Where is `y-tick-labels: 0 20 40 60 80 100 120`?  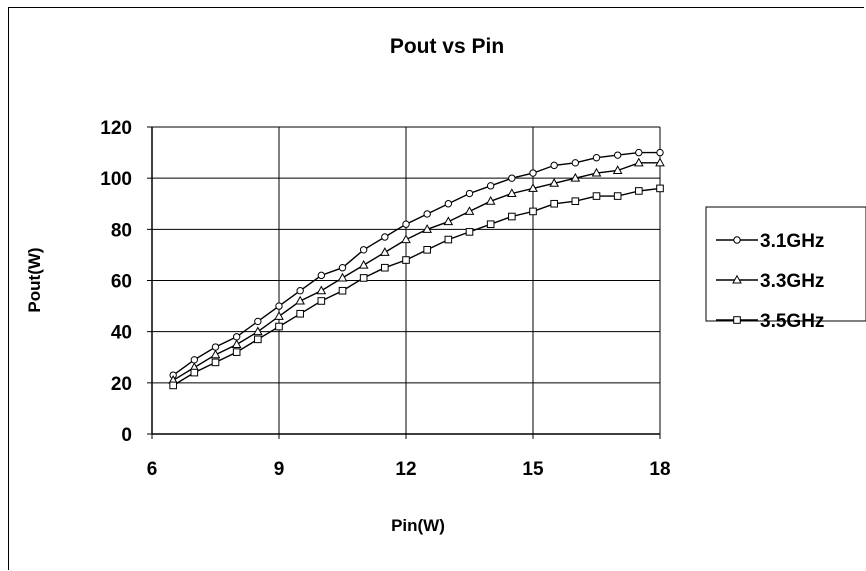 y-tick-labels: 0 20 40 60 80 100 120 is located at coordinates (116, 282).